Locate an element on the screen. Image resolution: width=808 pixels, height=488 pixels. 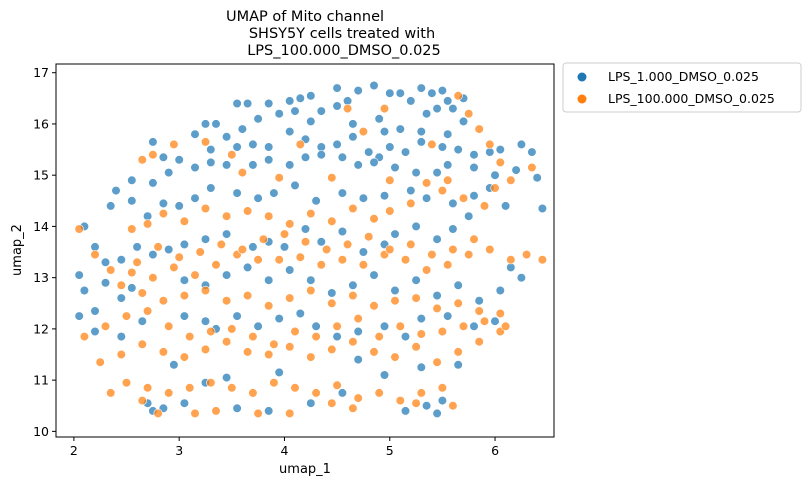
y-tick-label: 10 is located at coordinates (41, 431).